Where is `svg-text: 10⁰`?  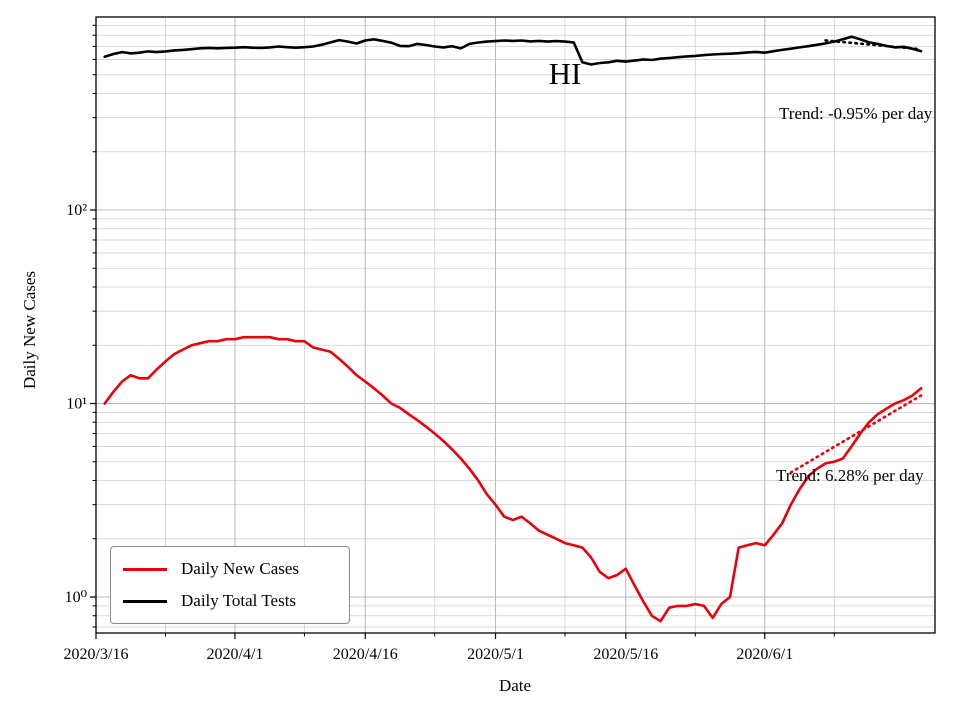 svg-text: 10⁰ is located at coordinates (76, 597).